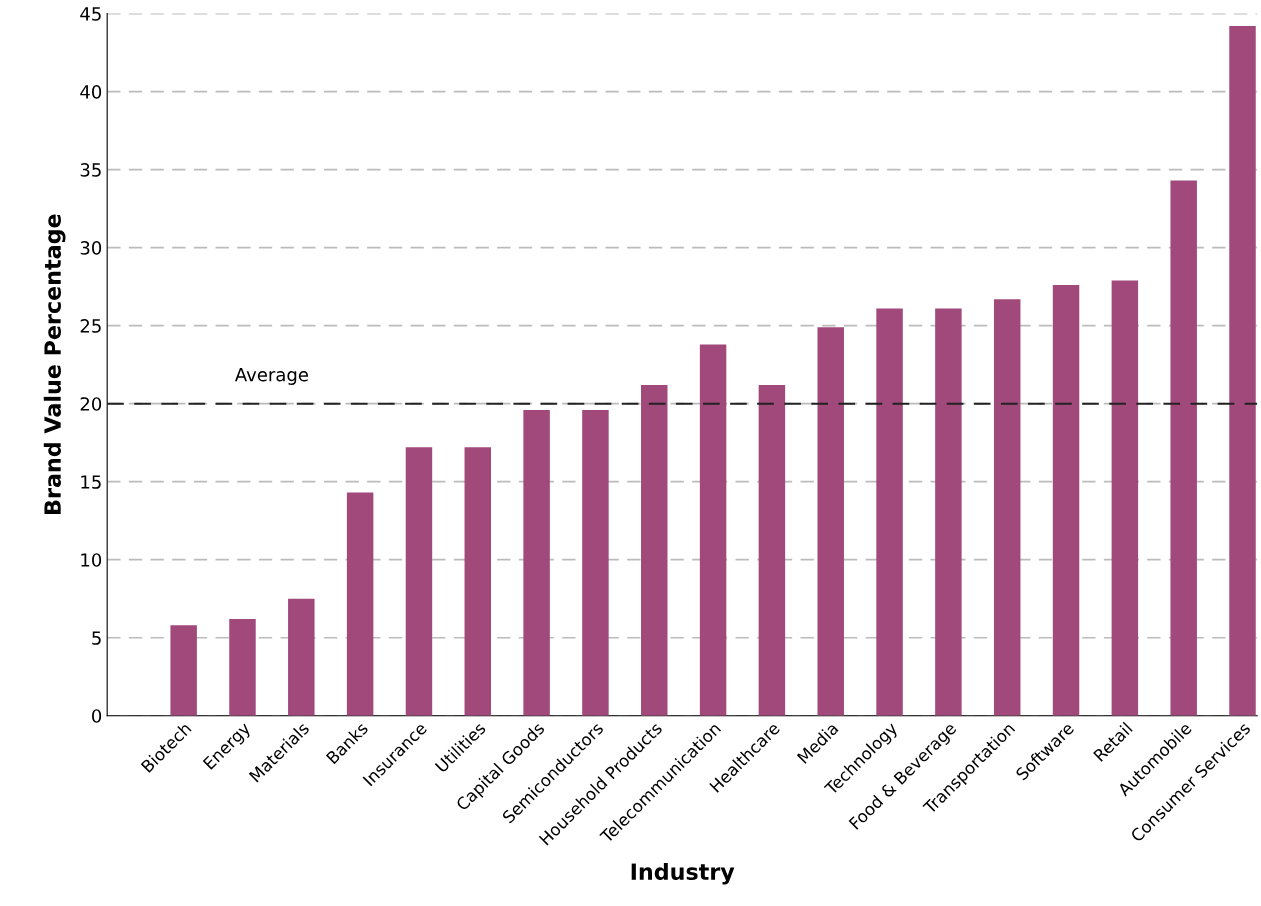  What do you see at coordinates (91, 404) in the screenshot?
I see `y-tick-label: 20` at bounding box center [91, 404].